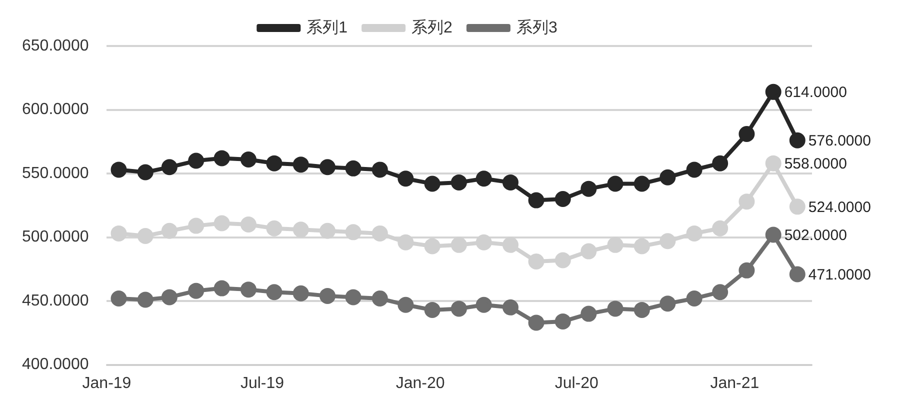  I want to click on y-tick-label: 450.0000, so click(55, 301).